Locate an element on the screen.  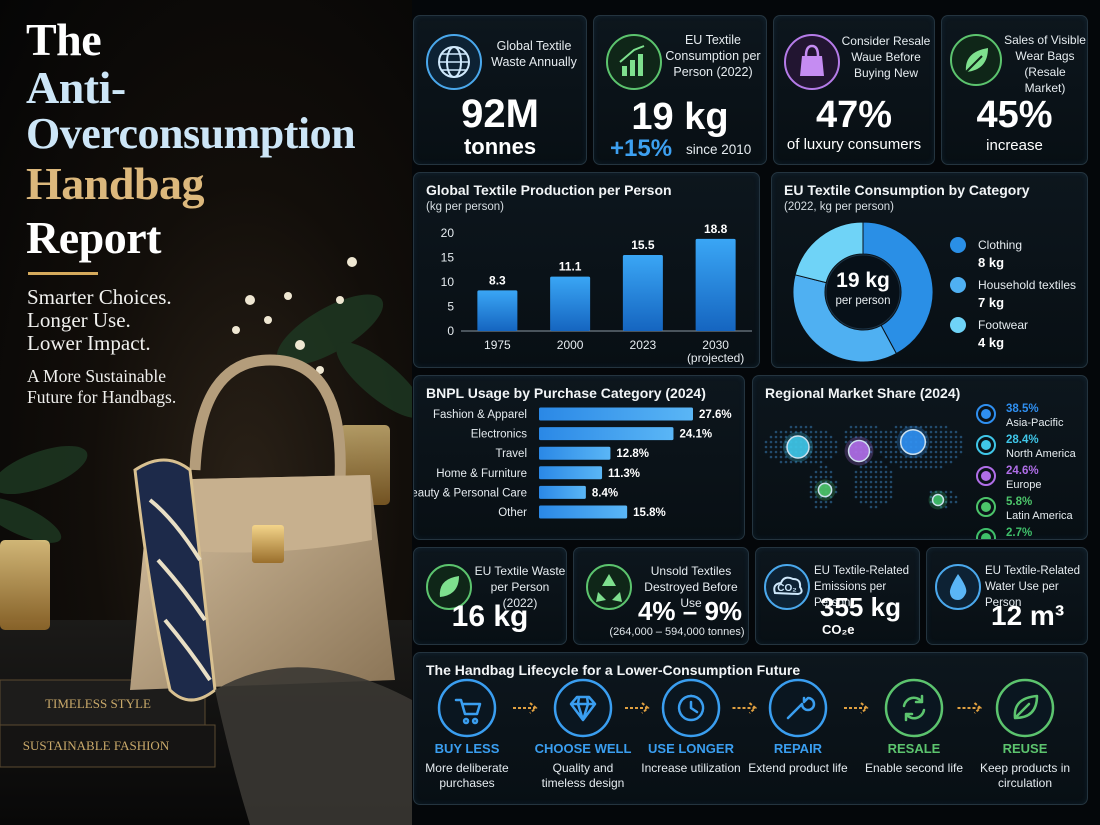
step-icon-ring is located at coordinates (583, 708).